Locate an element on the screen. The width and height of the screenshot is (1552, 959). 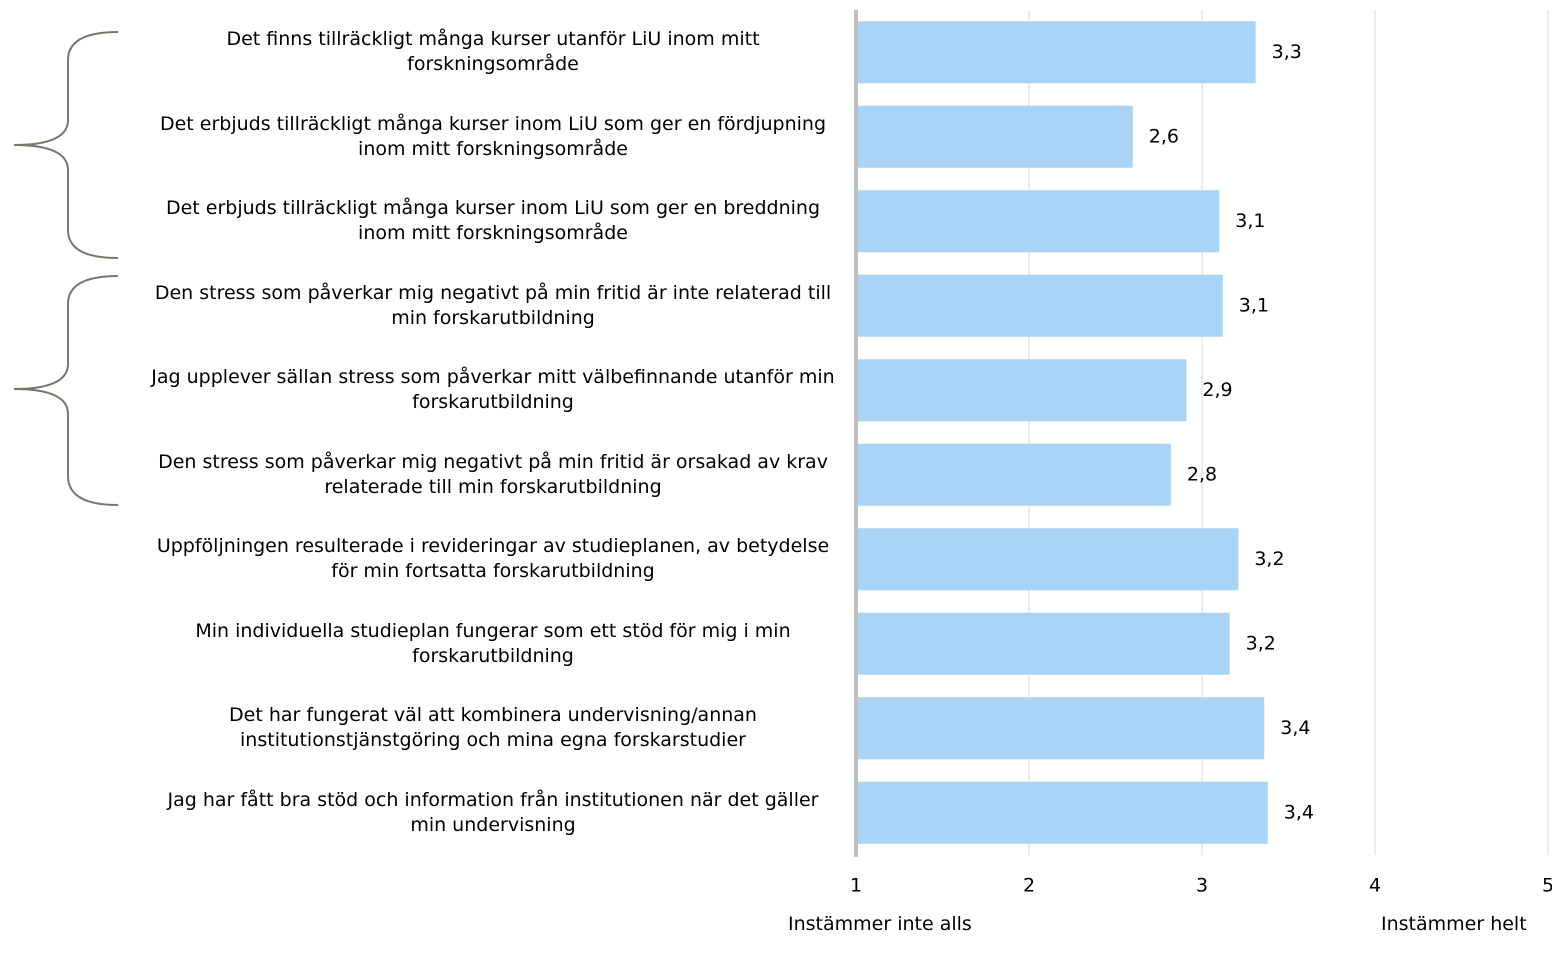
axis-annotation: Instämmer inte alls is located at coordinates (880, 924).